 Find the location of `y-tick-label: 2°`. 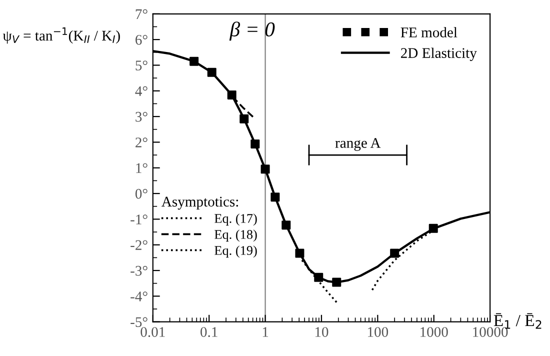

y-tick-label: 2° is located at coordinates (142, 143).